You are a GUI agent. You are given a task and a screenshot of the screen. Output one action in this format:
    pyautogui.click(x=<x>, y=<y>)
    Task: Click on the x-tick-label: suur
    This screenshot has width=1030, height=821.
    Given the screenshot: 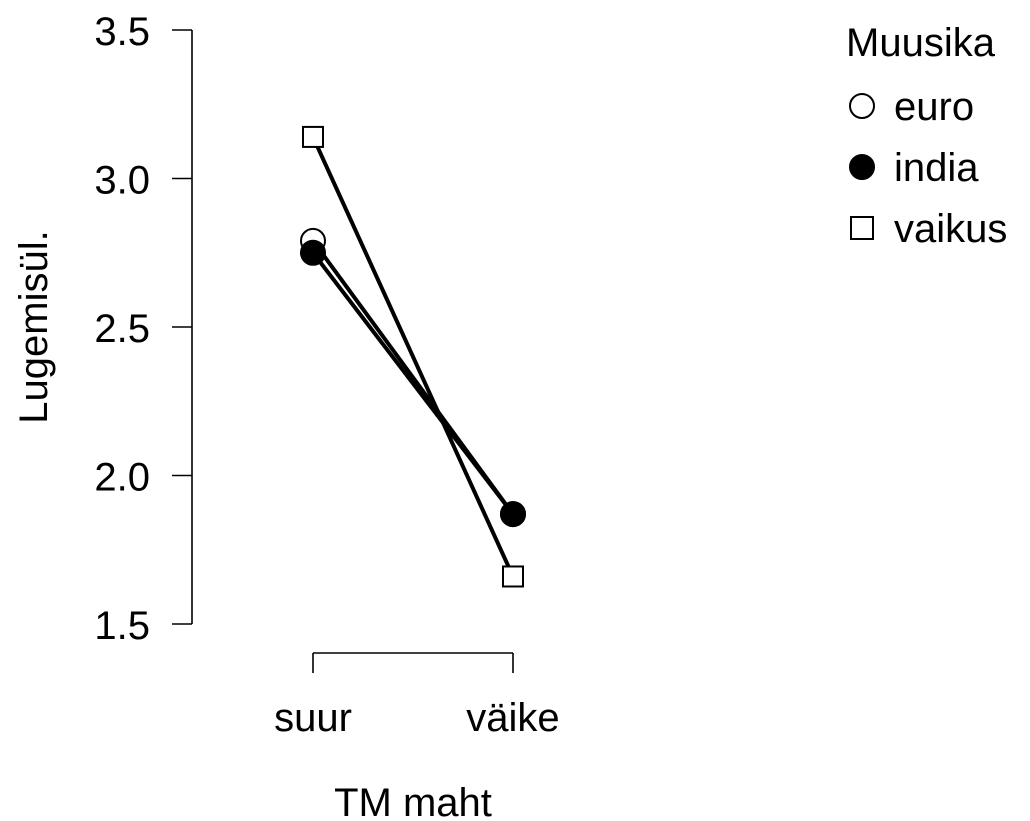 What is the action you would take?
    pyautogui.click(x=313, y=718)
    